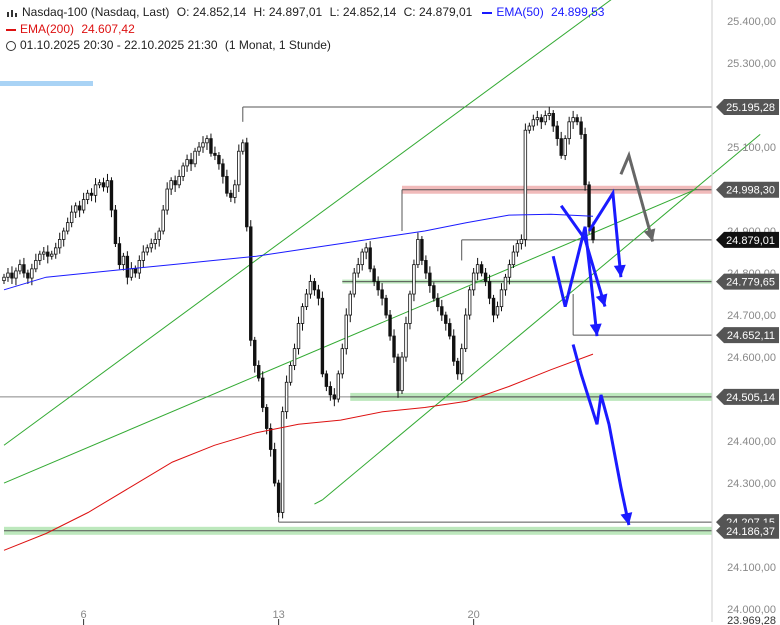 The height and width of the screenshot is (625, 780). Describe the element at coordinates (751, 442) in the screenshot. I see `y-tick-label: 24.400,00` at that location.